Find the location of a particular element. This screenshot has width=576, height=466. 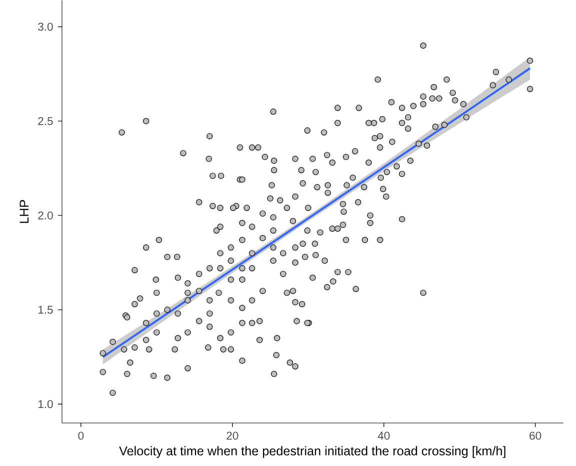

y-tick-label: 3.0 is located at coordinates (45, 26).